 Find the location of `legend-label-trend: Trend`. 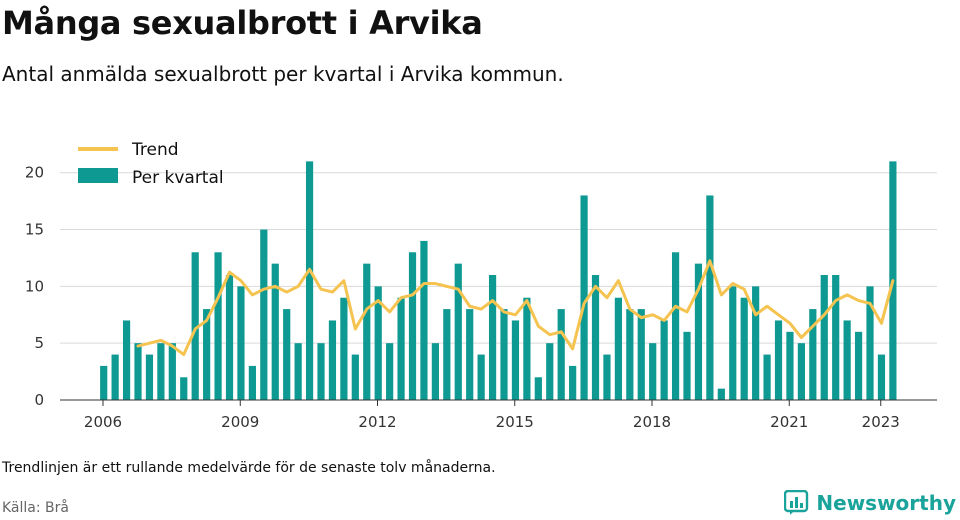

legend-label-trend: Trend is located at coordinates (155, 150).